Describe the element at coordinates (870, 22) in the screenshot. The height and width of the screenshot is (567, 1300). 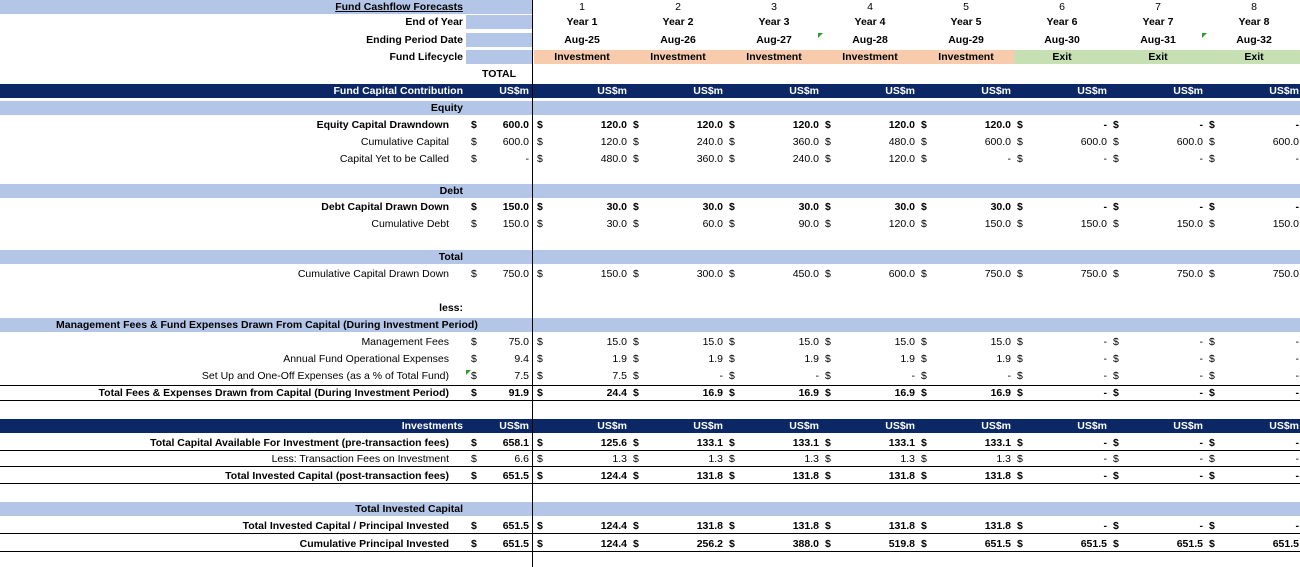
I see `year-header: Year 4` at that location.